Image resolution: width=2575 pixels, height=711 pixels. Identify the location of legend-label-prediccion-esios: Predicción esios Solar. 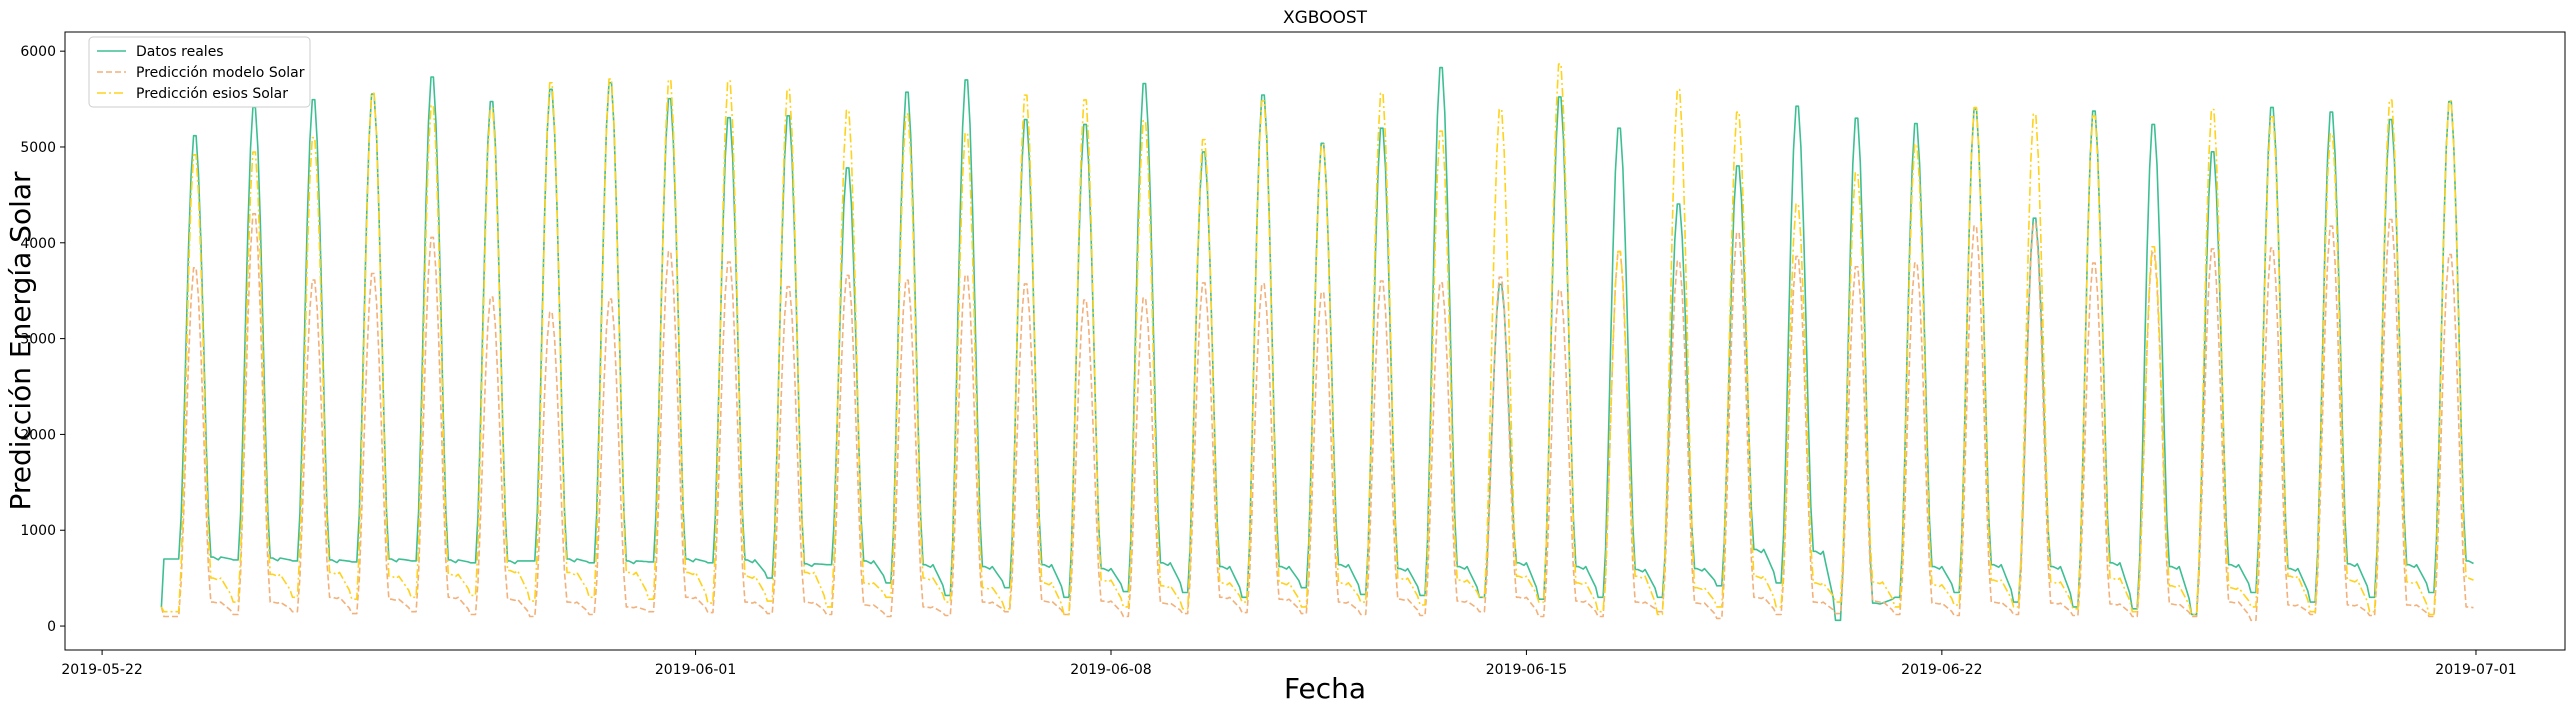
(212, 94).